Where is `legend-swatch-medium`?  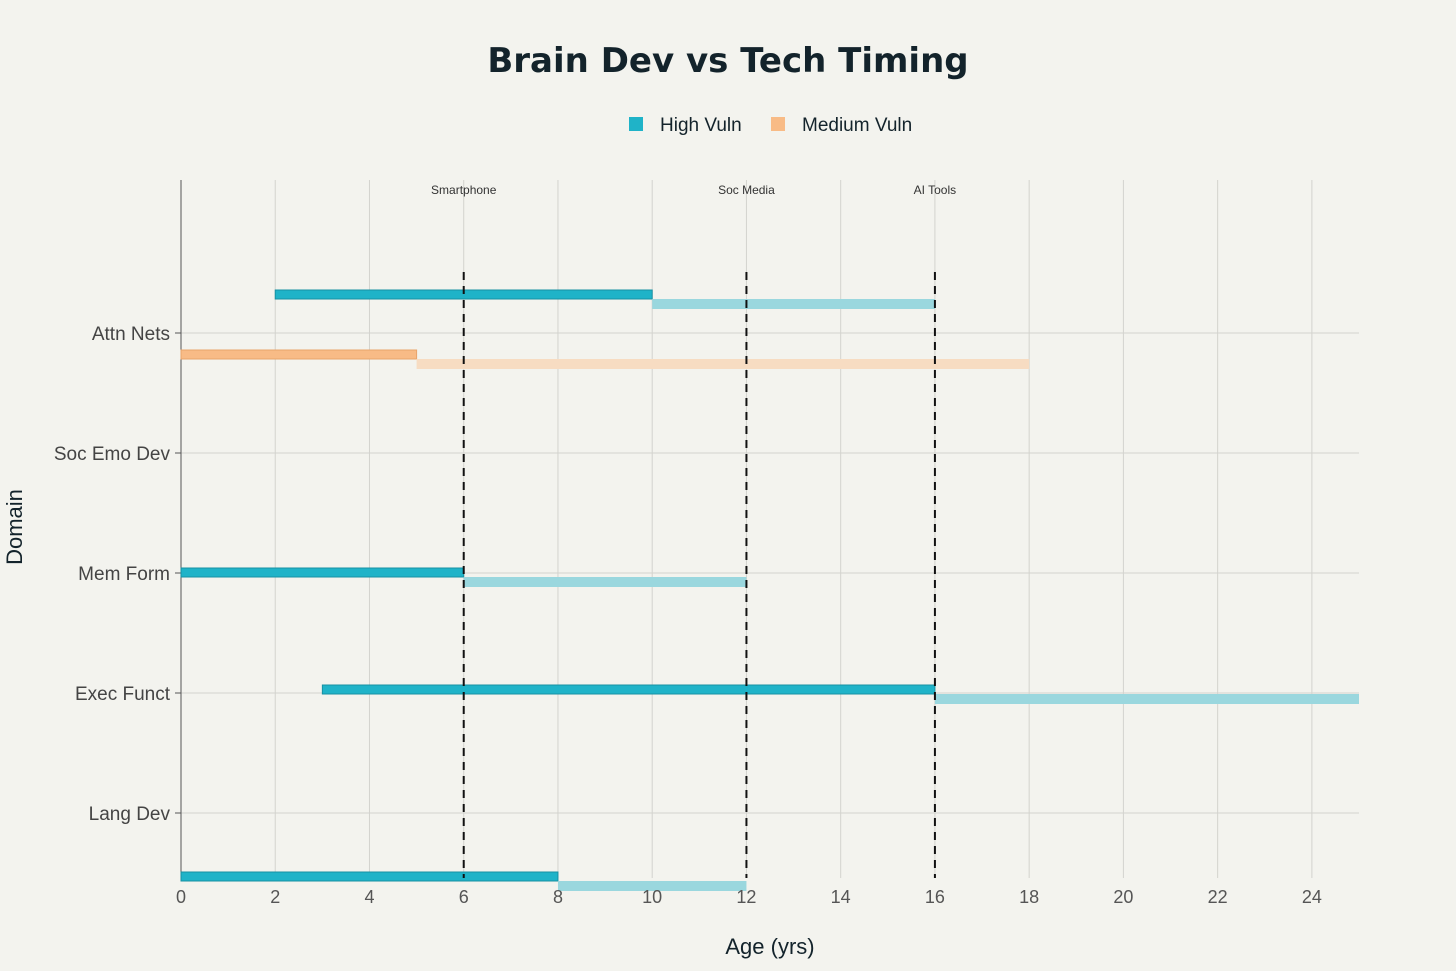 legend-swatch-medium is located at coordinates (778, 124).